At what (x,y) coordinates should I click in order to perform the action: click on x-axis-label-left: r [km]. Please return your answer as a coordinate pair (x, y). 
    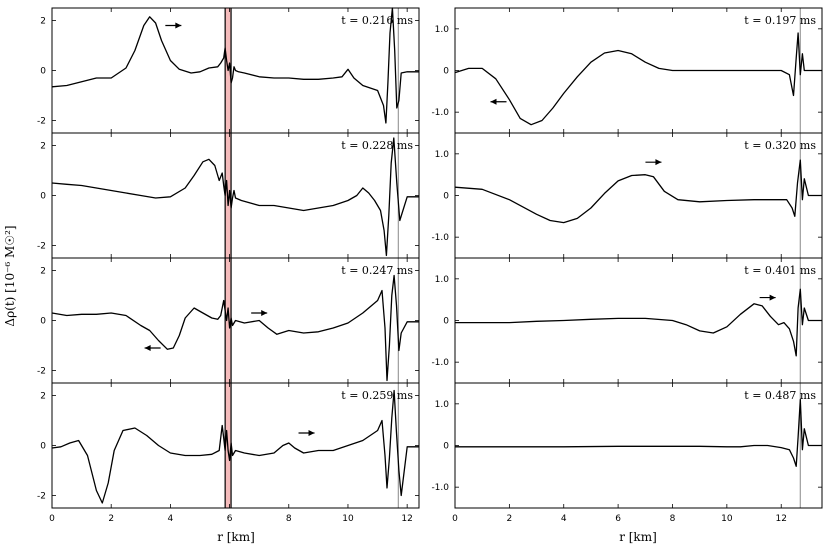
    Looking at the image, I should click on (236, 537).